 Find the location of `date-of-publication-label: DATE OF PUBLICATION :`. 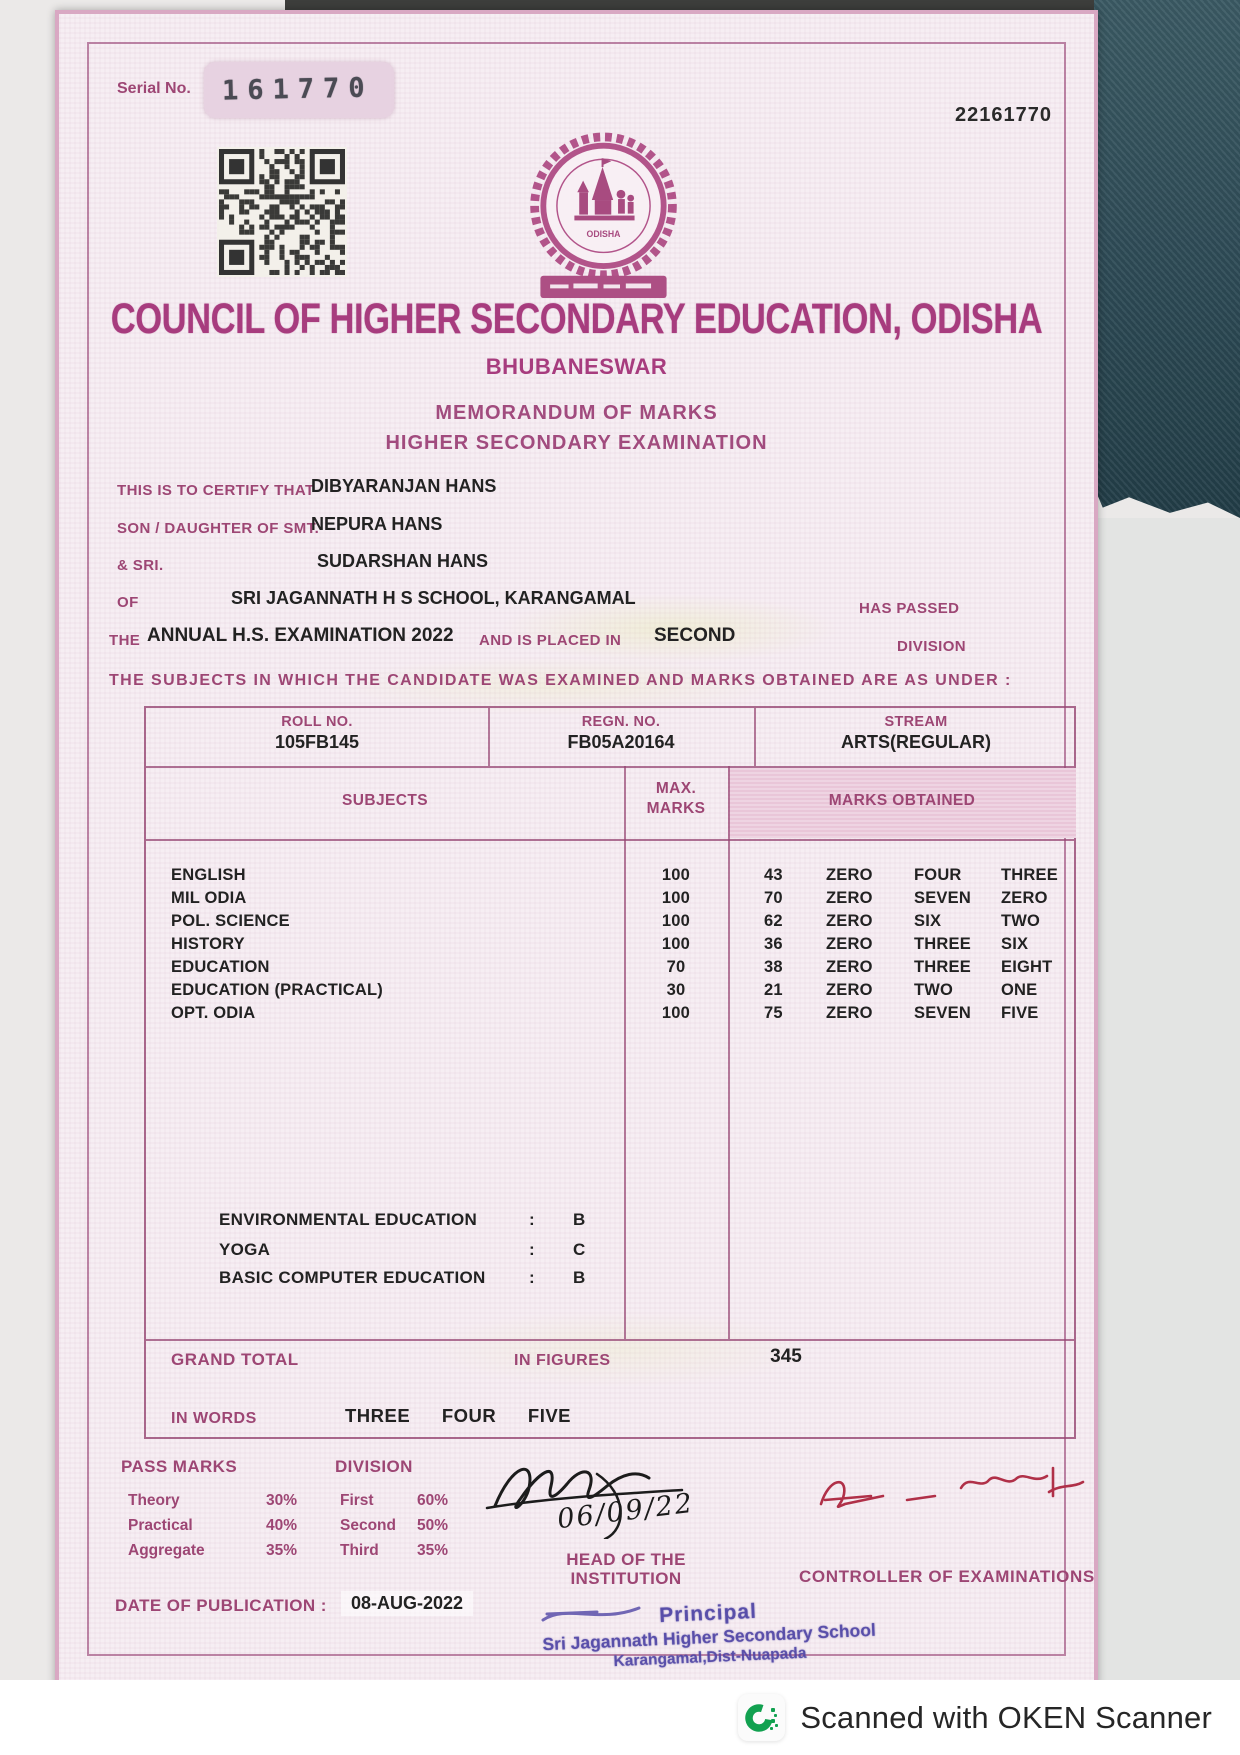

date-of-publication-label: DATE OF PUBLICATION : is located at coordinates (221, 1605).